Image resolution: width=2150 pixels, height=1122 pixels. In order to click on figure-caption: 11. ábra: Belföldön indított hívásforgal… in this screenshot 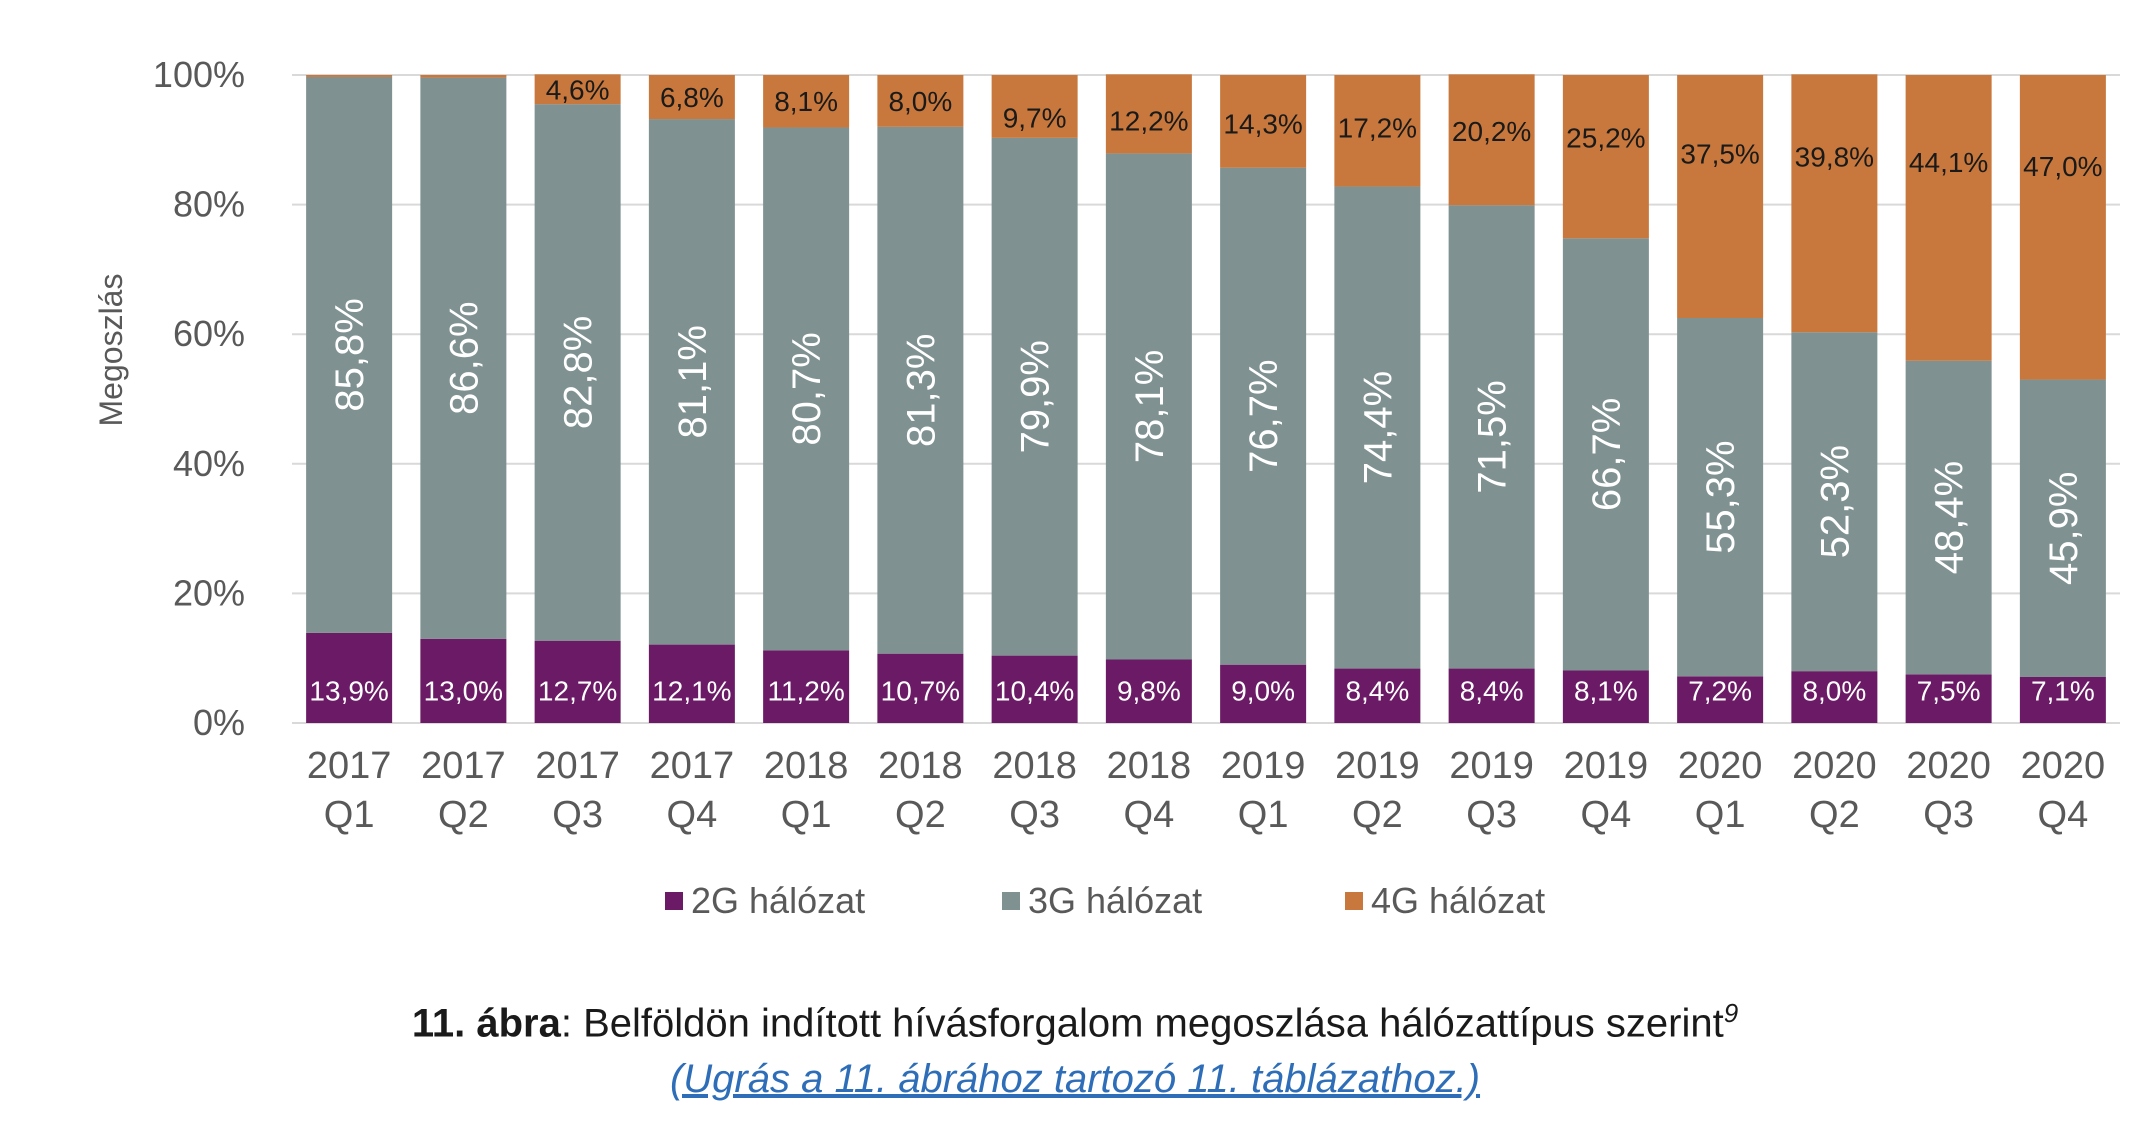, I will do `click(1075, 1046)`.